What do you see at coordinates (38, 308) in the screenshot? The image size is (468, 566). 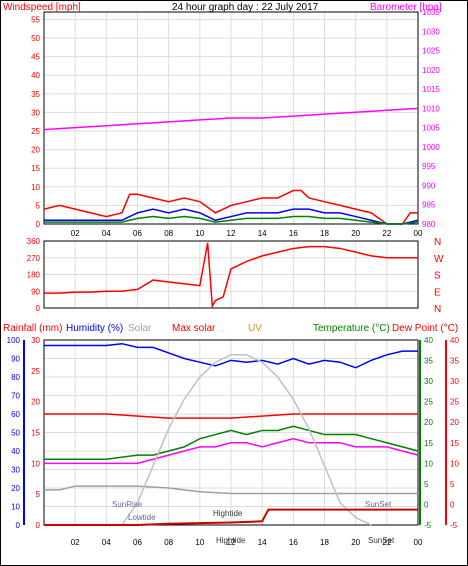 I see `p2-left-tick: 0` at bounding box center [38, 308].